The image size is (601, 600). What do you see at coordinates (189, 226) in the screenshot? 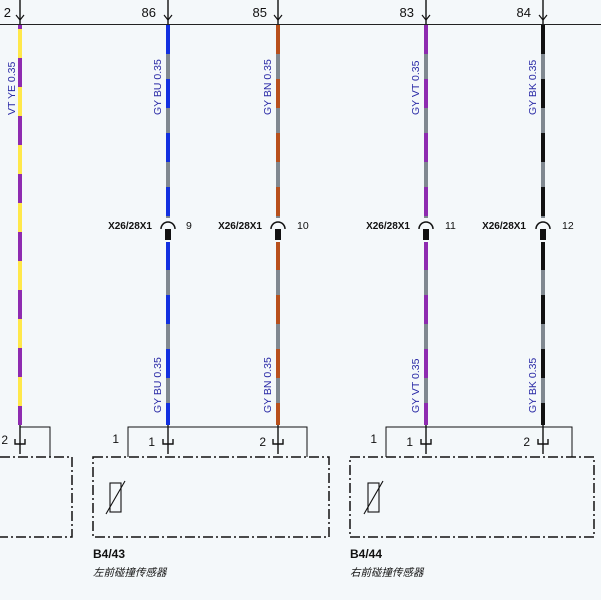
I see `connector-pin: 9` at bounding box center [189, 226].